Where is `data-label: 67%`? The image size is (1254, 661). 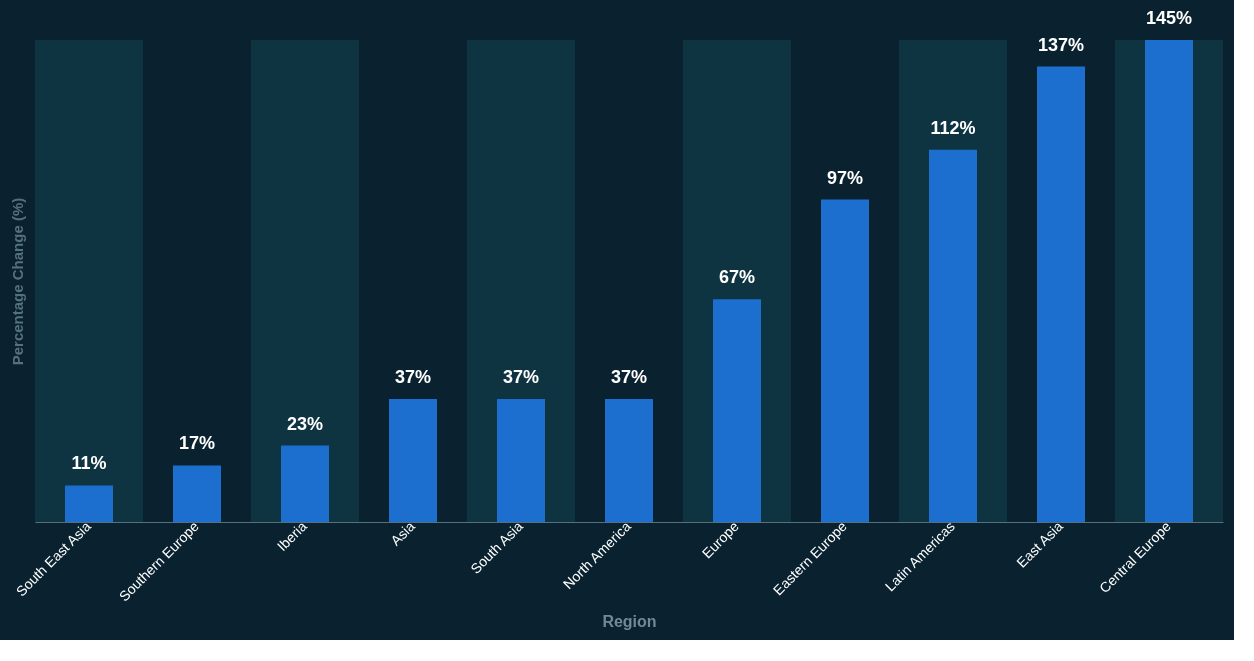
data-label: 67% is located at coordinates (737, 277).